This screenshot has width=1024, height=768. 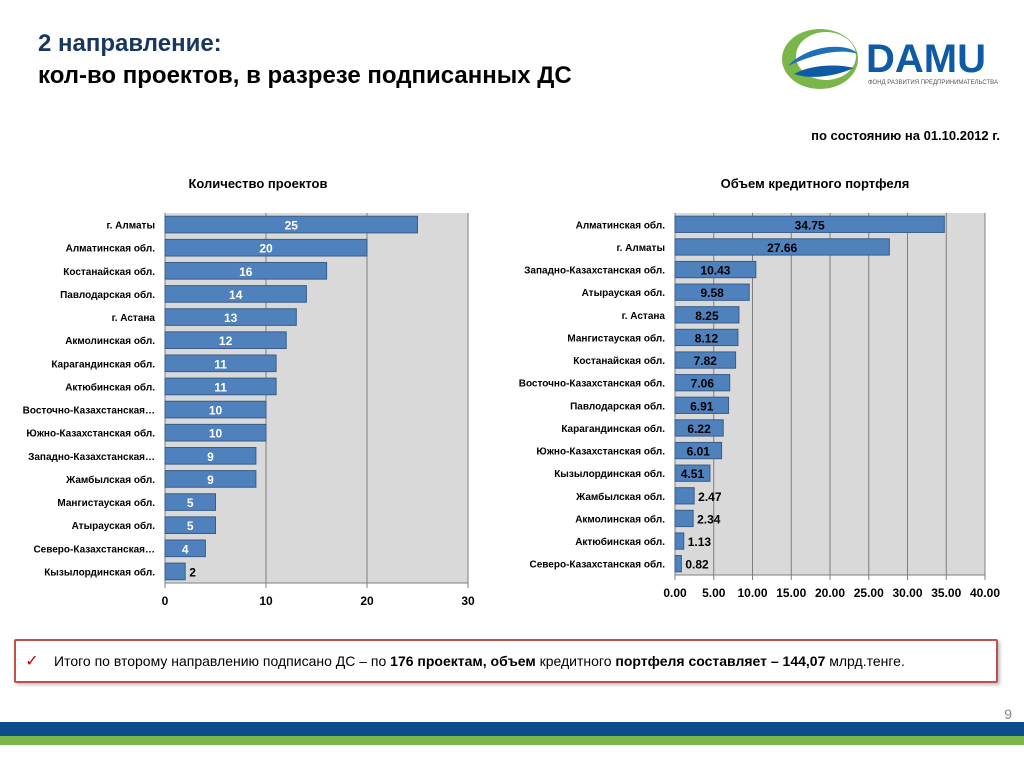 I want to click on chart2-value-label: 8.12, so click(x=707, y=338).